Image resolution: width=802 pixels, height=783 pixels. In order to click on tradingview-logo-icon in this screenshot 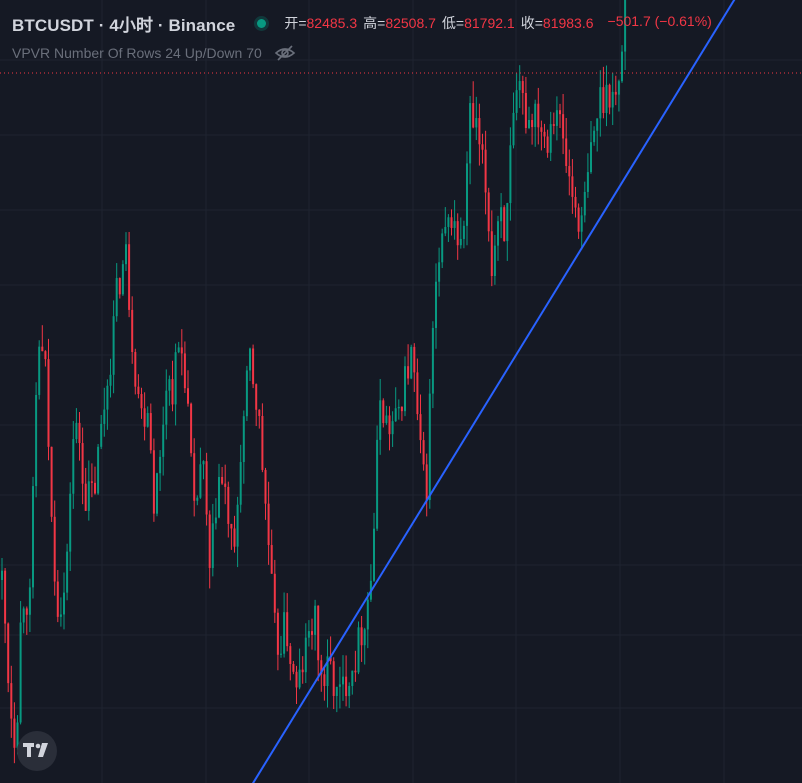, I will do `click(37, 751)`.